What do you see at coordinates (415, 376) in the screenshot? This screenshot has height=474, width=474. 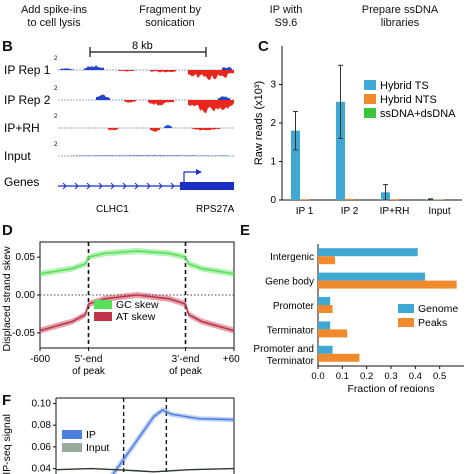 I see `x-tick-label: 0.4` at bounding box center [415, 376].